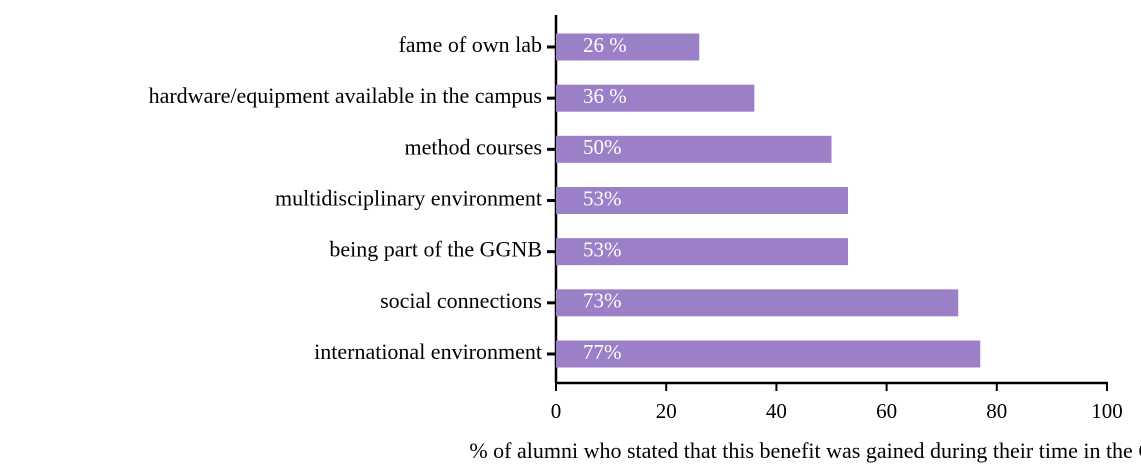 The image size is (1141, 472). What do you see at coordinates (602, 147) in the screenshot?
I see `value-label: 50%` at bounding box center [602, 147].